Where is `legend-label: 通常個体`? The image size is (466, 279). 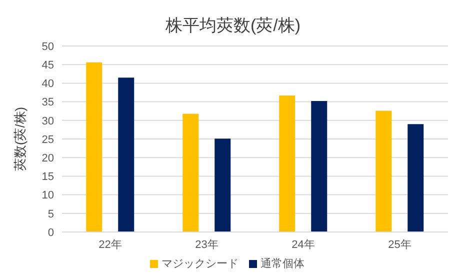 legend-label: 通常個体 is located at coordinates (282, 264).